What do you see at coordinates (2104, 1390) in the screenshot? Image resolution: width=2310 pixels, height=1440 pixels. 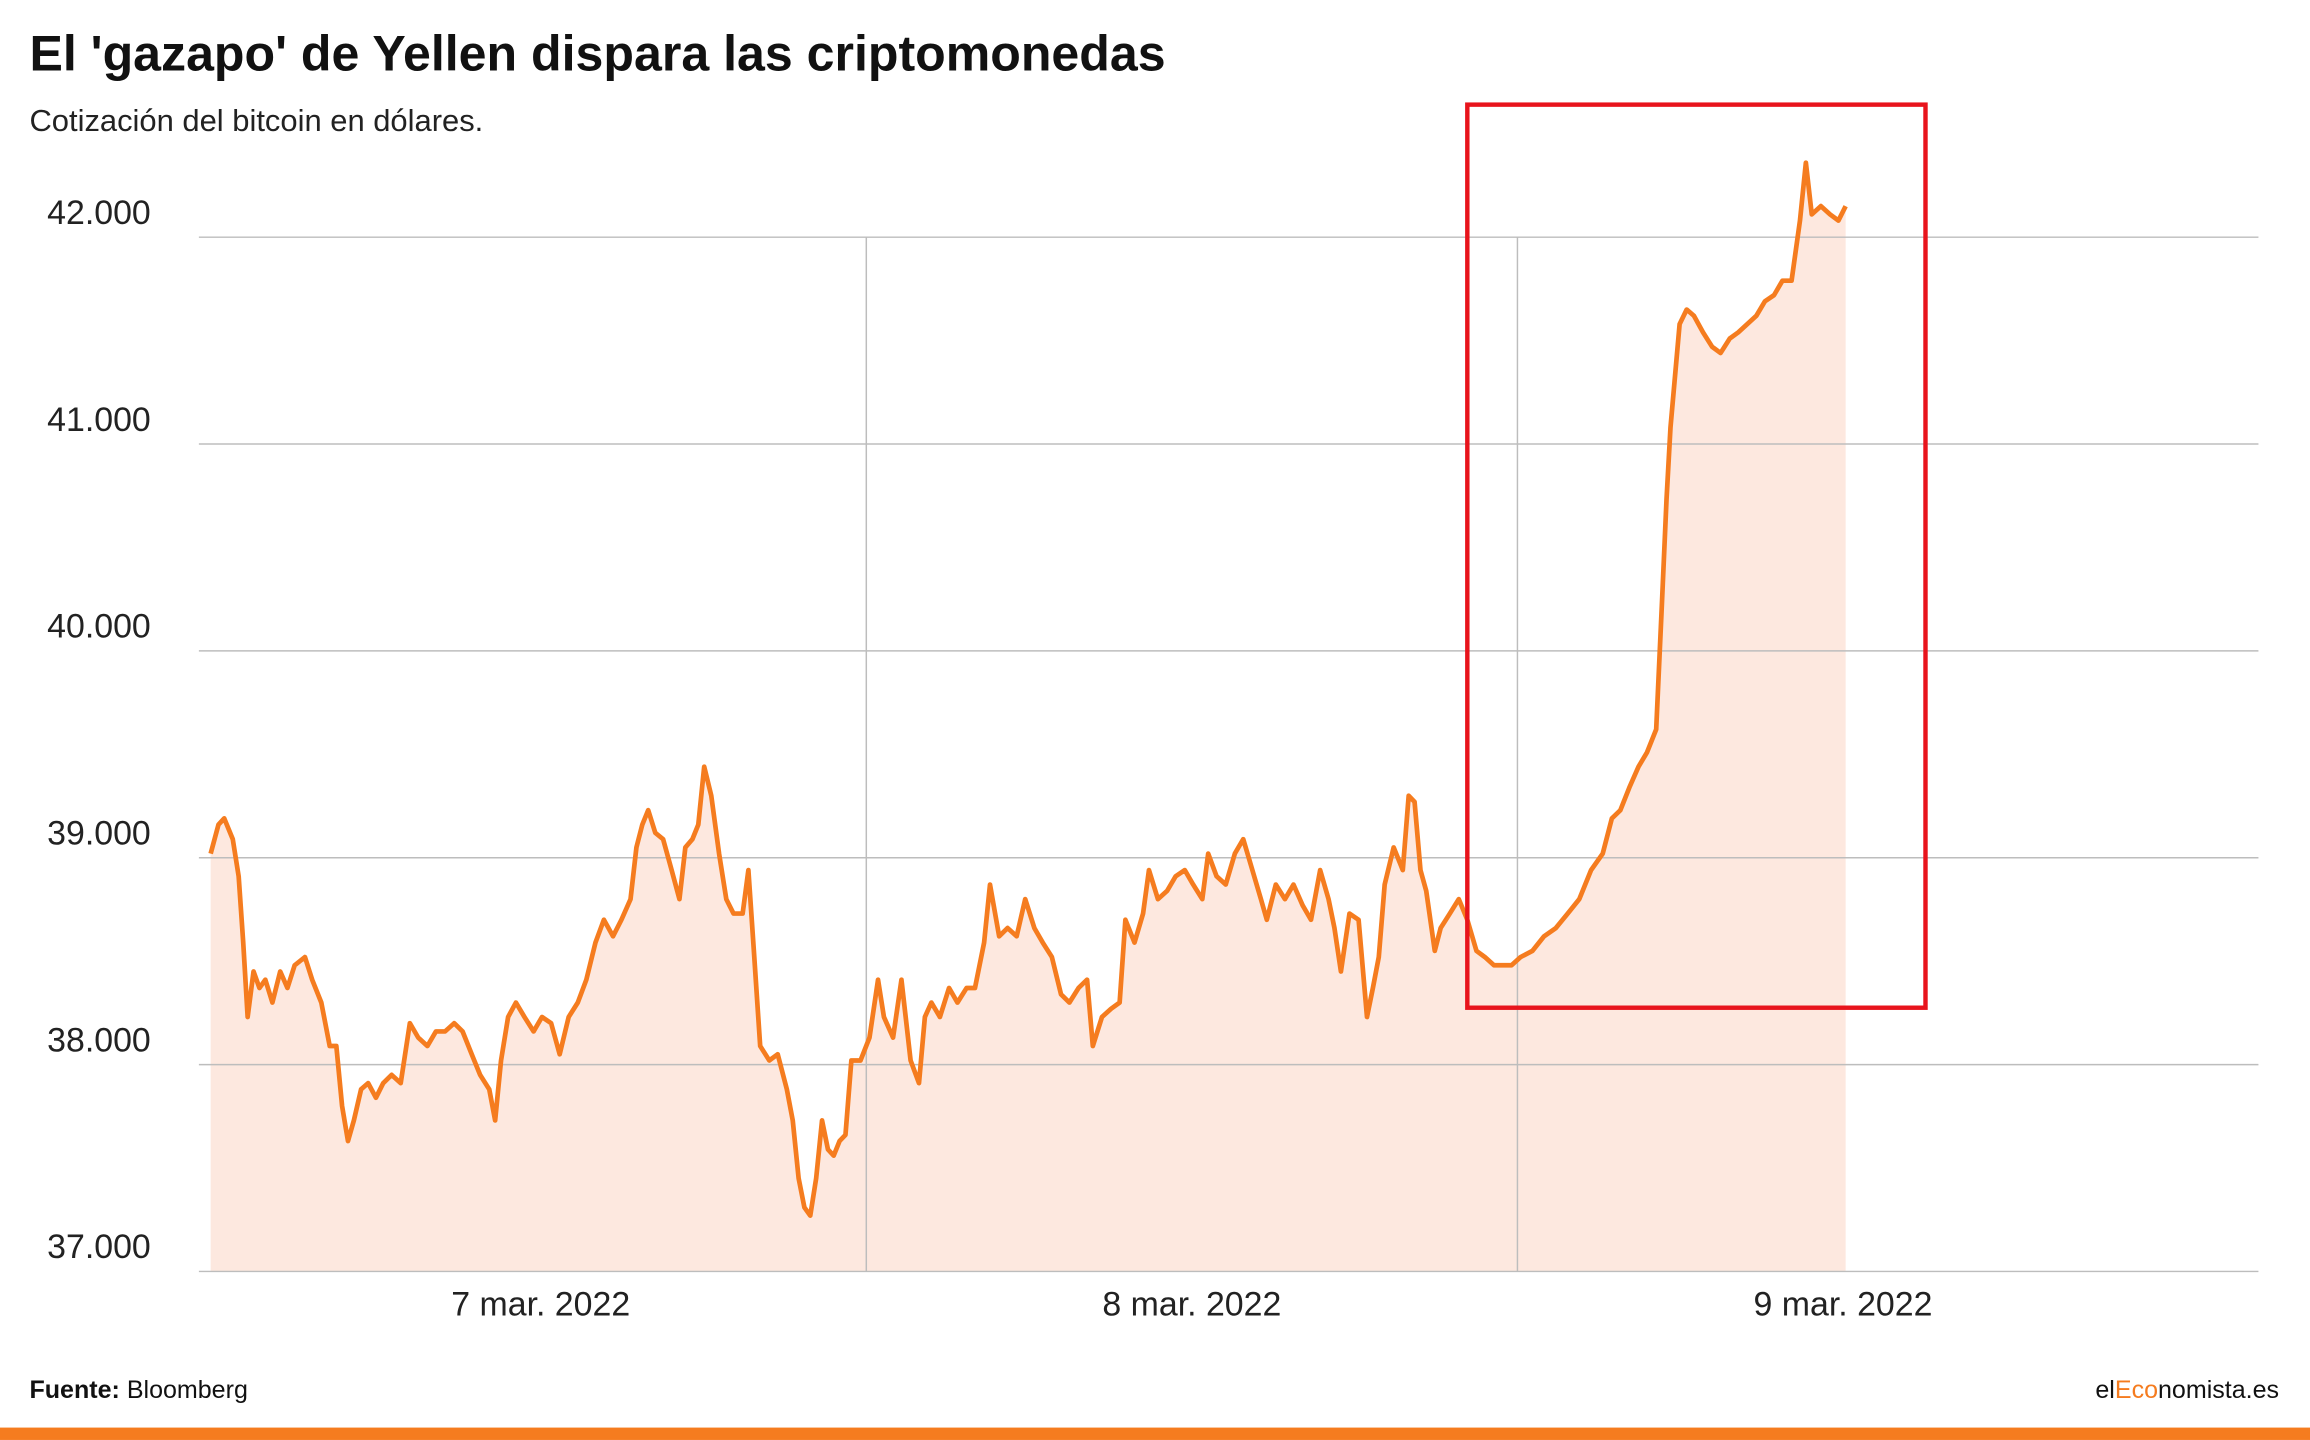 I see `brand-part: el` at bounding box center [2104, 1390].